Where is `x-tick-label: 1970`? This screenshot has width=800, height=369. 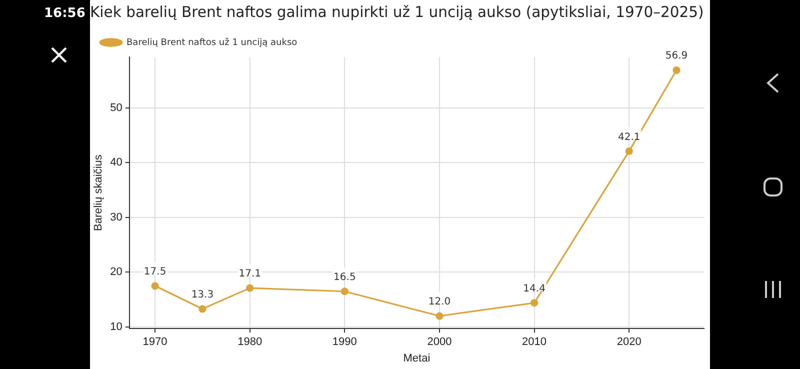 x-tick-label: 1970 is located at coordinates (155, 342).